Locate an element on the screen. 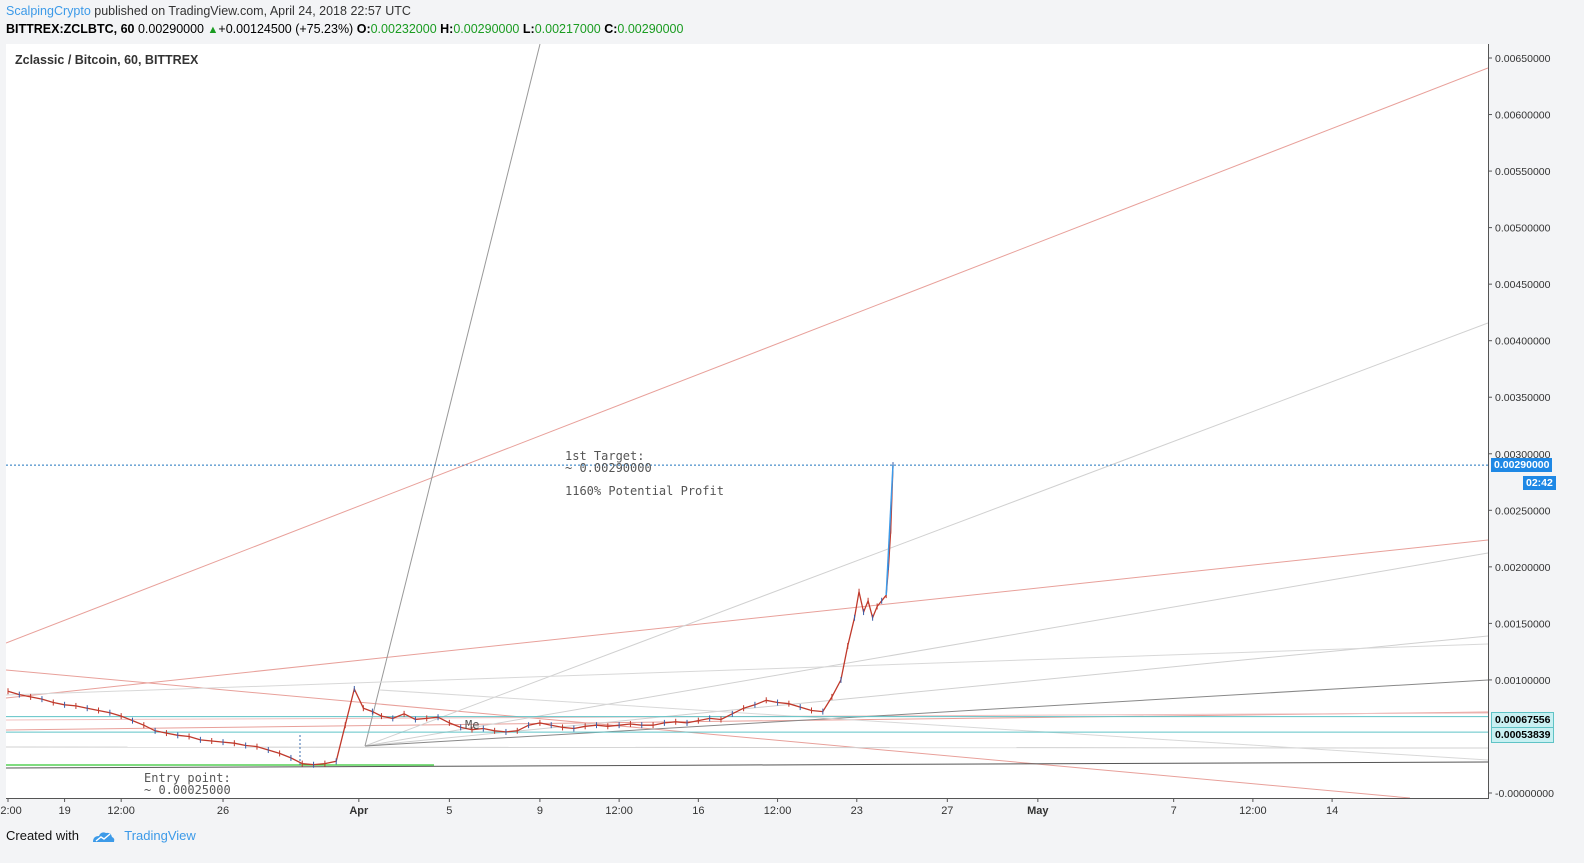 The height and width of the screenshot is (863, 1584). x-axis-tick-label: 27 is located at coordinates (947, 811).